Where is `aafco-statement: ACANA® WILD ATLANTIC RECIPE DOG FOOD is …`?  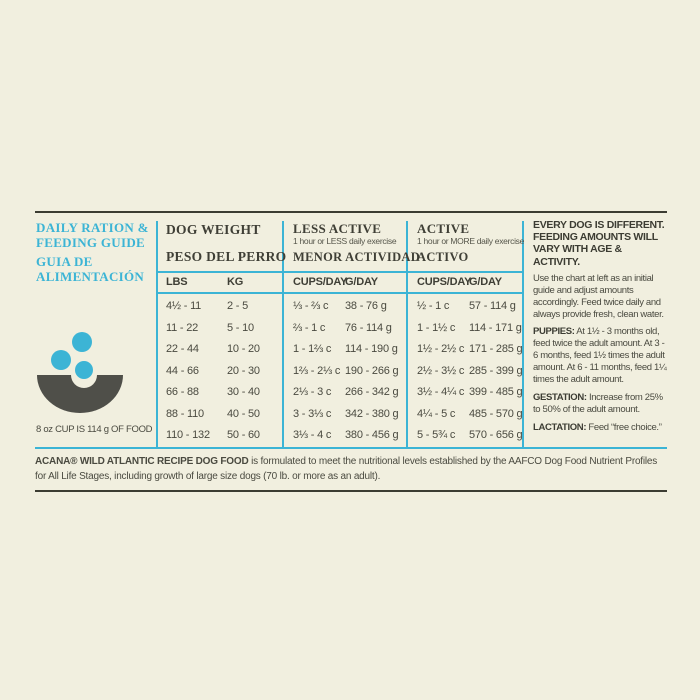
aafco-statement: ACANA® WILD ATLANTIC RECIPE DOG FOOD is … is located at coordinates (351, 469).